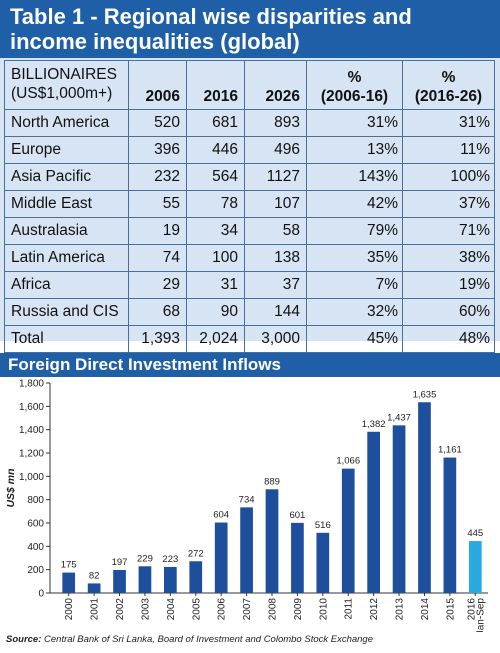 Image resolution: width=500 pixels, height=653 pixels. I want to click on cell-2026: 893, so click(275, 123).